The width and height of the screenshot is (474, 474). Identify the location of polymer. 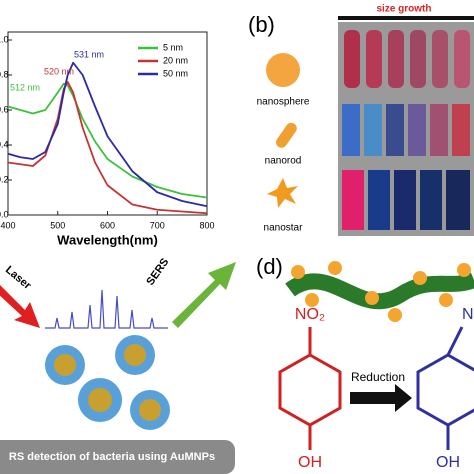
(379, 291).